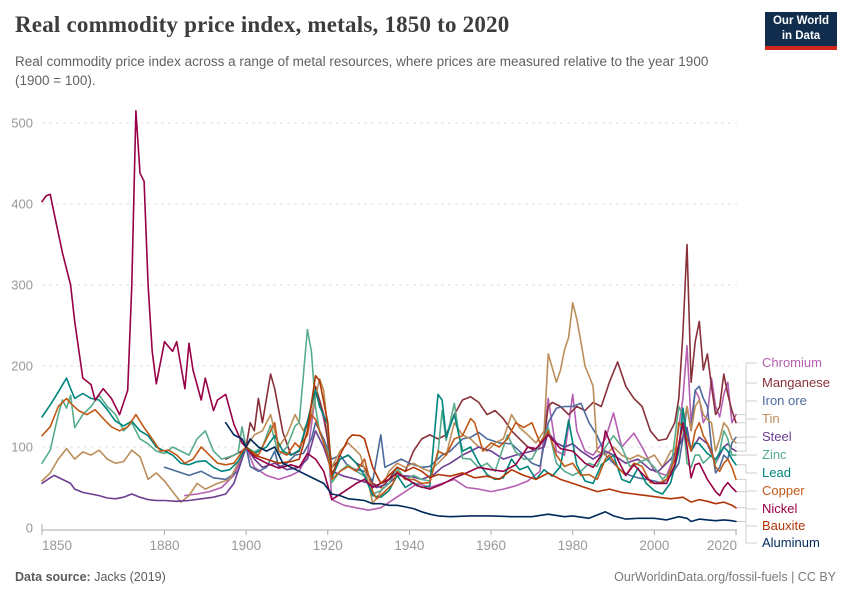 The width and height of the screenshot is (850, 600). I want to click on legend-item-tin: Tin, so click(771, 418).